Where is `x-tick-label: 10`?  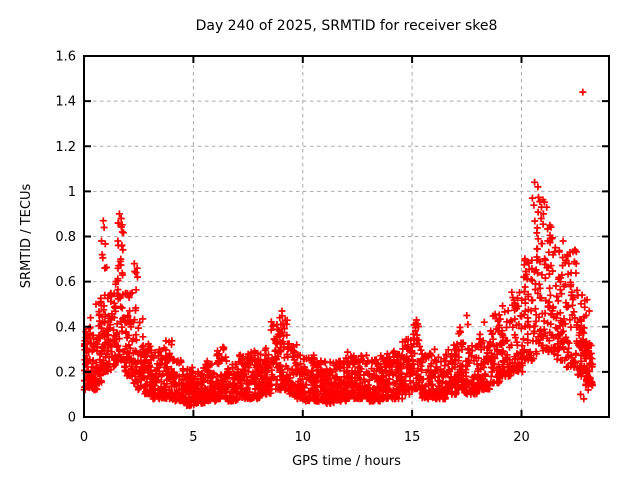 x-tick-label: 10 is located at coordinates (303, 437).